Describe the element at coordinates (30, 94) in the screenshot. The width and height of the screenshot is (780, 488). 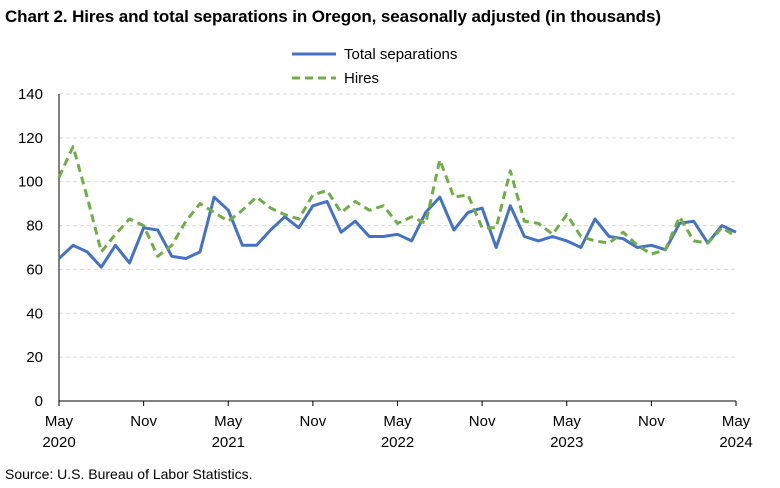
I see `y-tick-label: 140` at that location.